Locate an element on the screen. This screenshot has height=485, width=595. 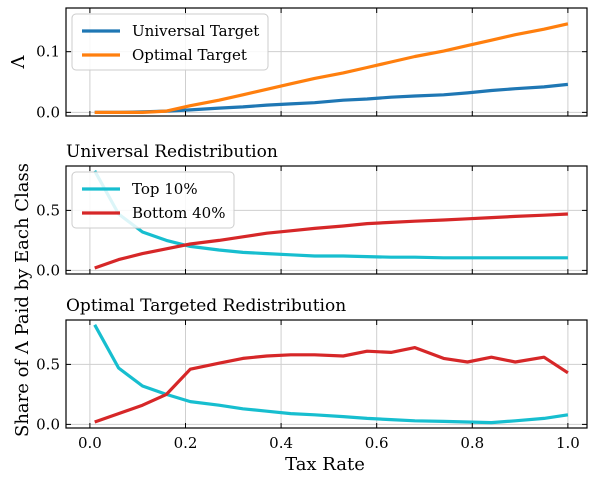
legend-label: Top 10% is located at coordinates (165, 189).